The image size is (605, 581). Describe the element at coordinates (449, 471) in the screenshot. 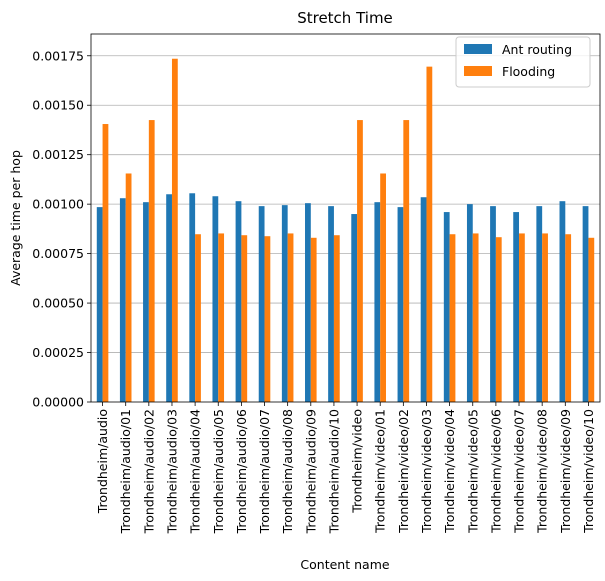

I see `x-tick-label: Trondheim/video/04` at that location.